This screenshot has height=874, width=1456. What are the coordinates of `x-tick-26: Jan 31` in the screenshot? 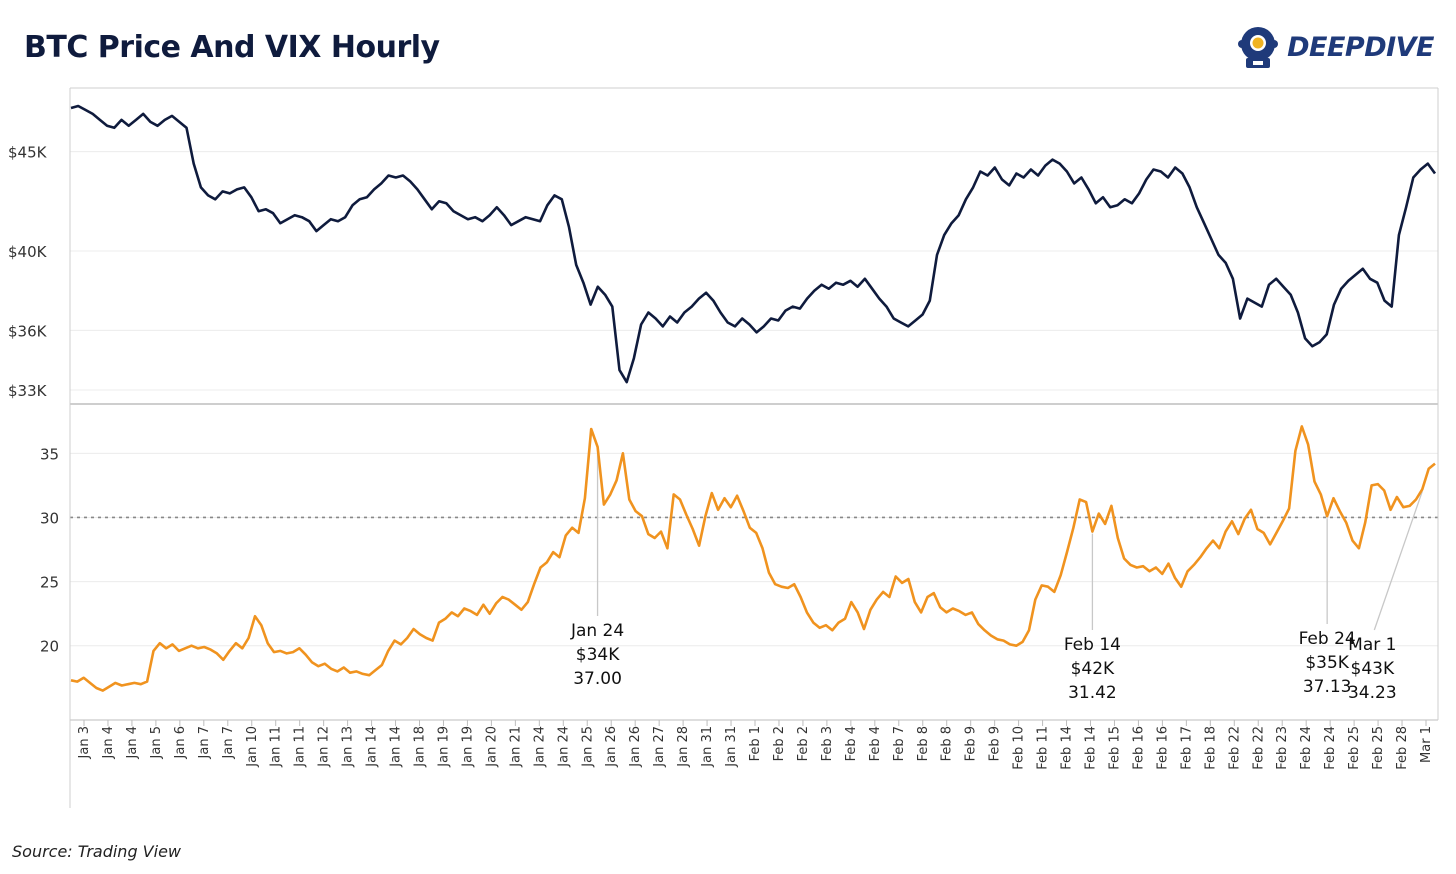 It's located at (707, 747).